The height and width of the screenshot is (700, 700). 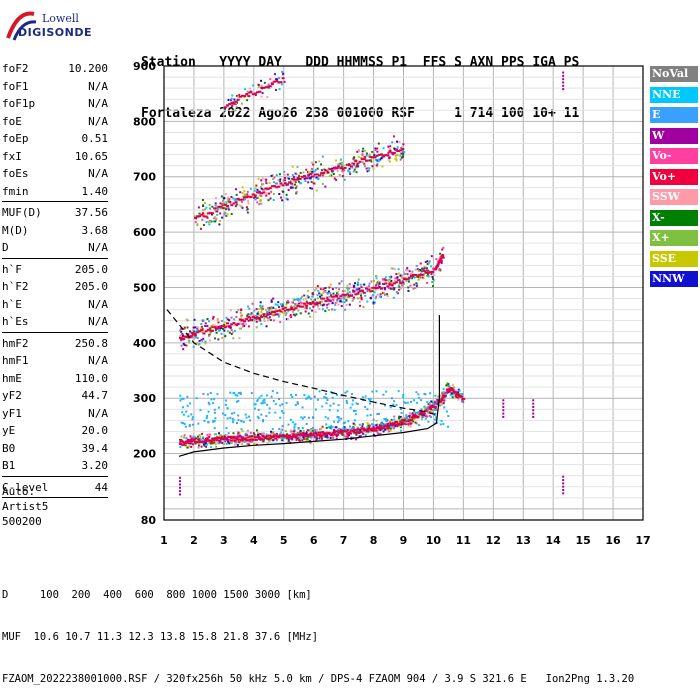 I want to click on electron-density-profile-line, so click(x=309, y=386).